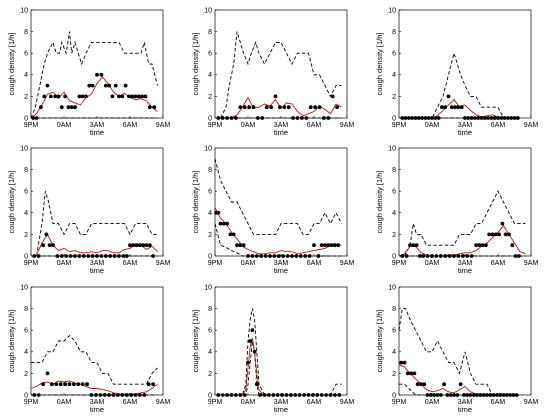  What do you see at coordinates (215, 263) in the screenshot?
I see `x-tick-label: 9PM` at bounding box center [215, 263].